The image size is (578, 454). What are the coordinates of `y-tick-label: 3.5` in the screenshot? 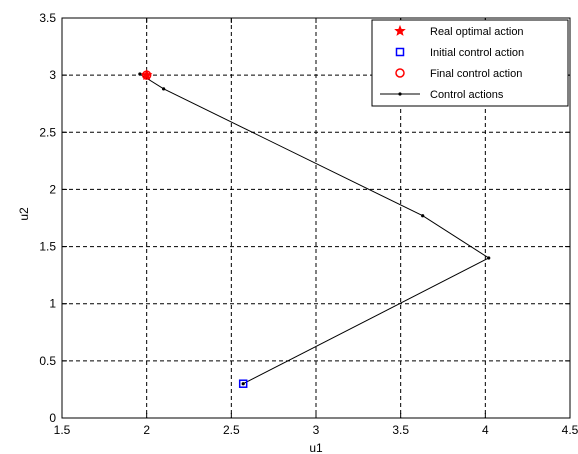 It's located at (47, 18).